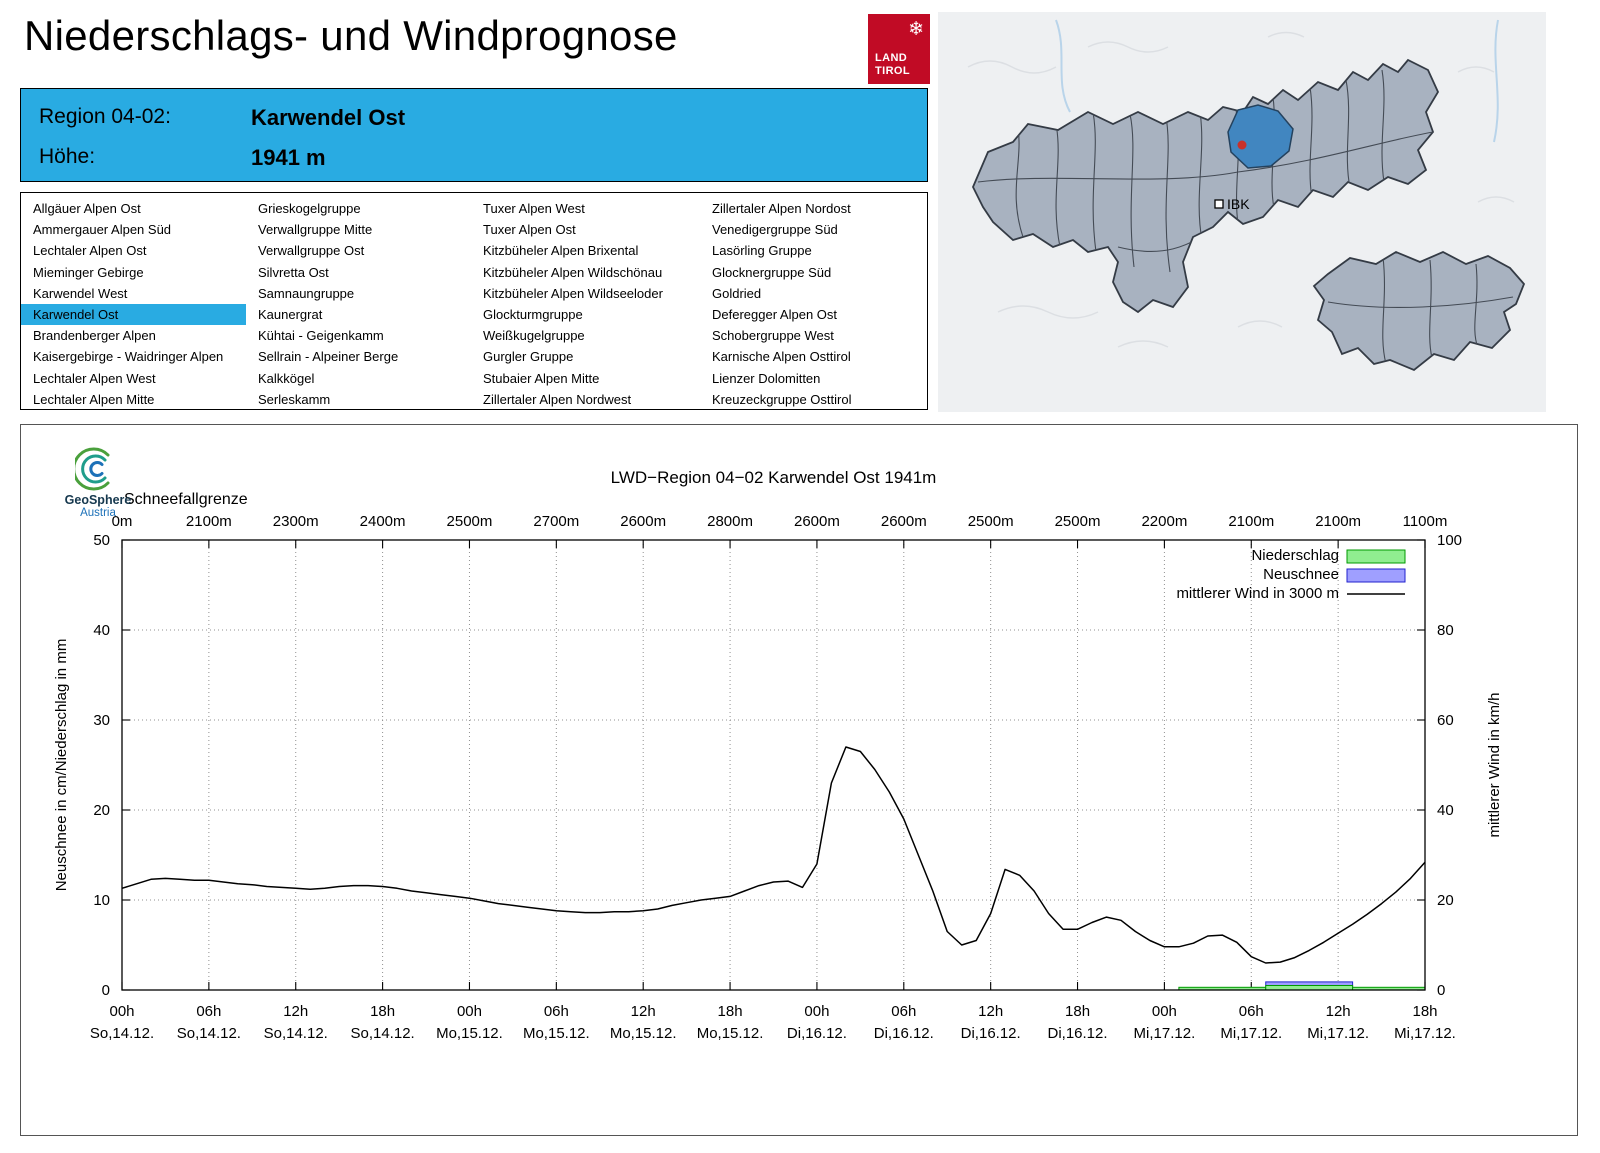 This screenshot has height=1153, width=1600. Describe the element at coordinates (351, 35) in the screenshot. I see `page-title: Niederschlags- und Windprognose` at that location.